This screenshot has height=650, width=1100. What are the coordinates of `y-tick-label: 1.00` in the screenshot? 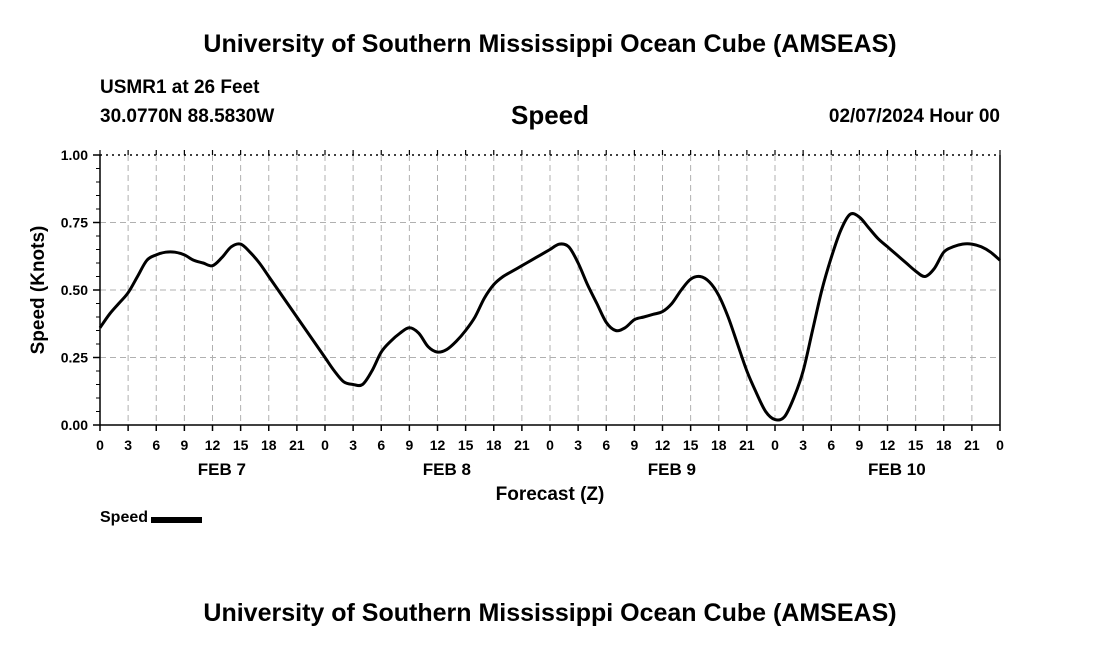 It's located at (74, 155).